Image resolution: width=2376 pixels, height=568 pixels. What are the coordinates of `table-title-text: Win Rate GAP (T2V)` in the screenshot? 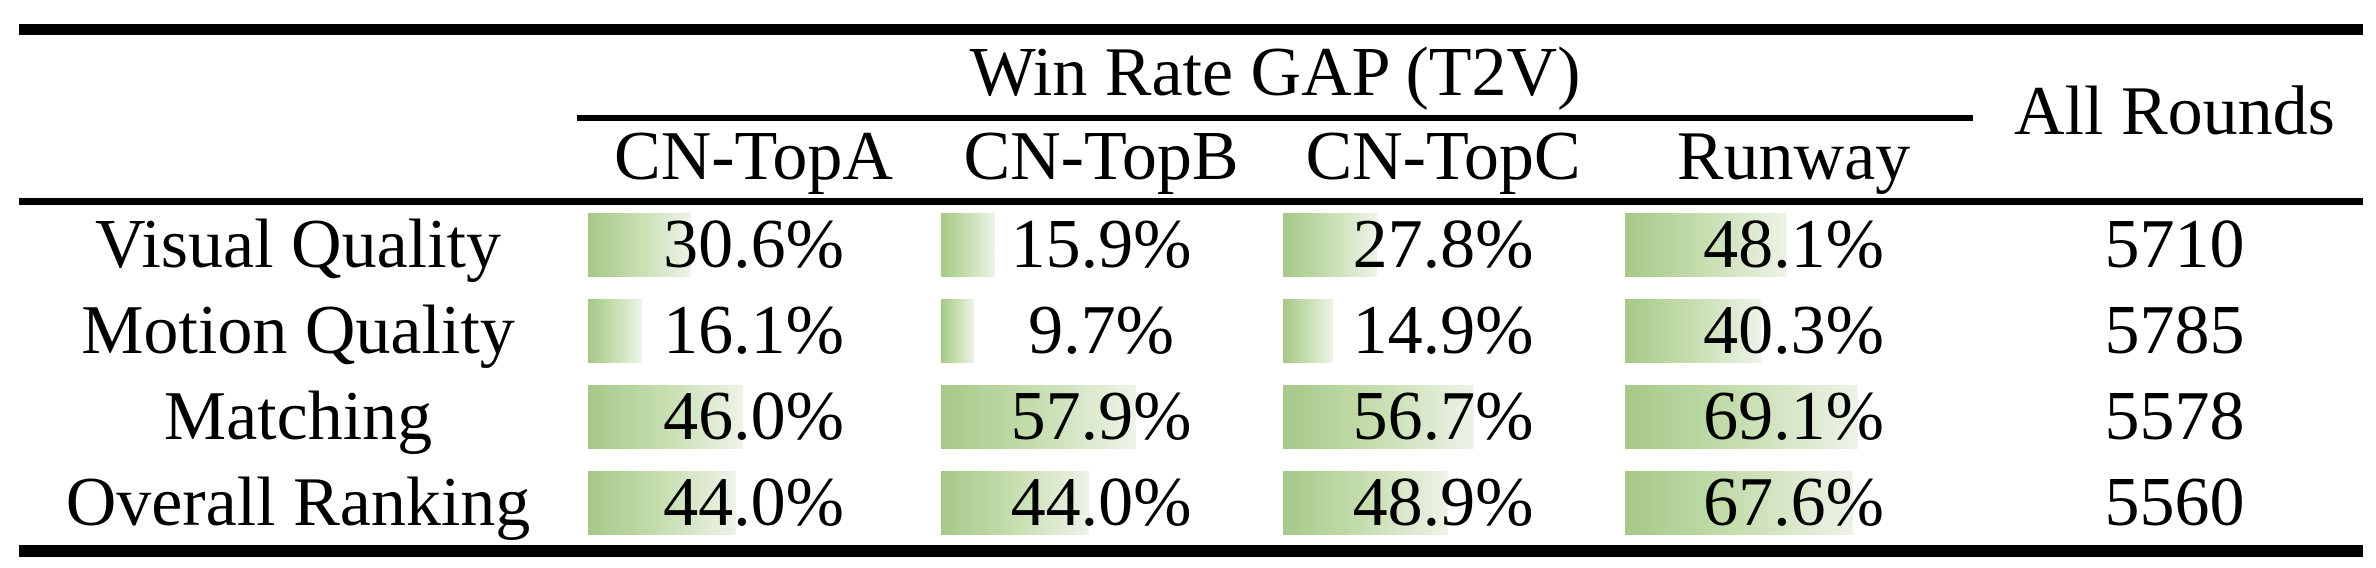 It's located at (1275, 72).